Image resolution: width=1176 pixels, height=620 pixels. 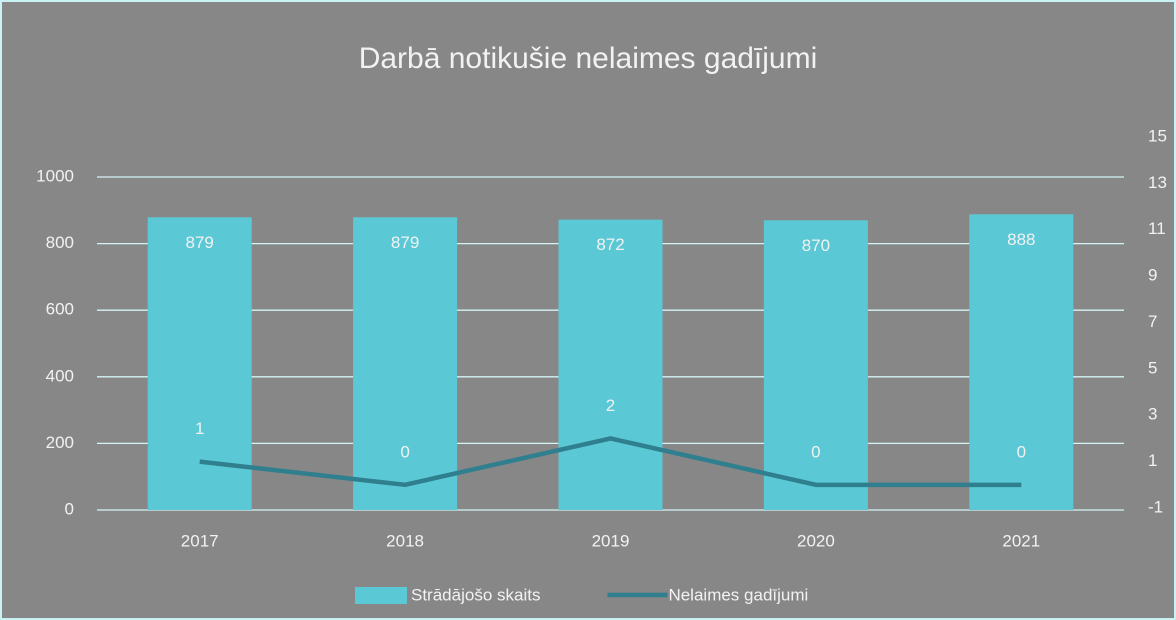 I want to click on y-tick-label: 400, so click(x=60, y=375).